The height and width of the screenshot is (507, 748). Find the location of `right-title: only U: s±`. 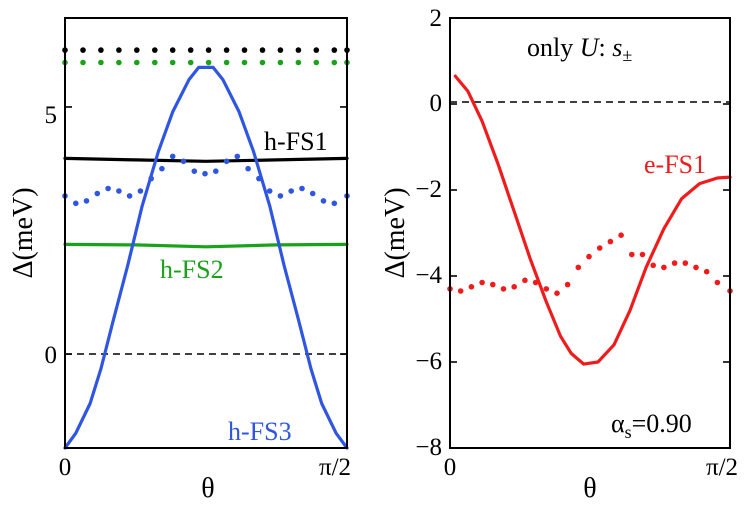

right-title: only U: s± is located at coordinates (579, 49).